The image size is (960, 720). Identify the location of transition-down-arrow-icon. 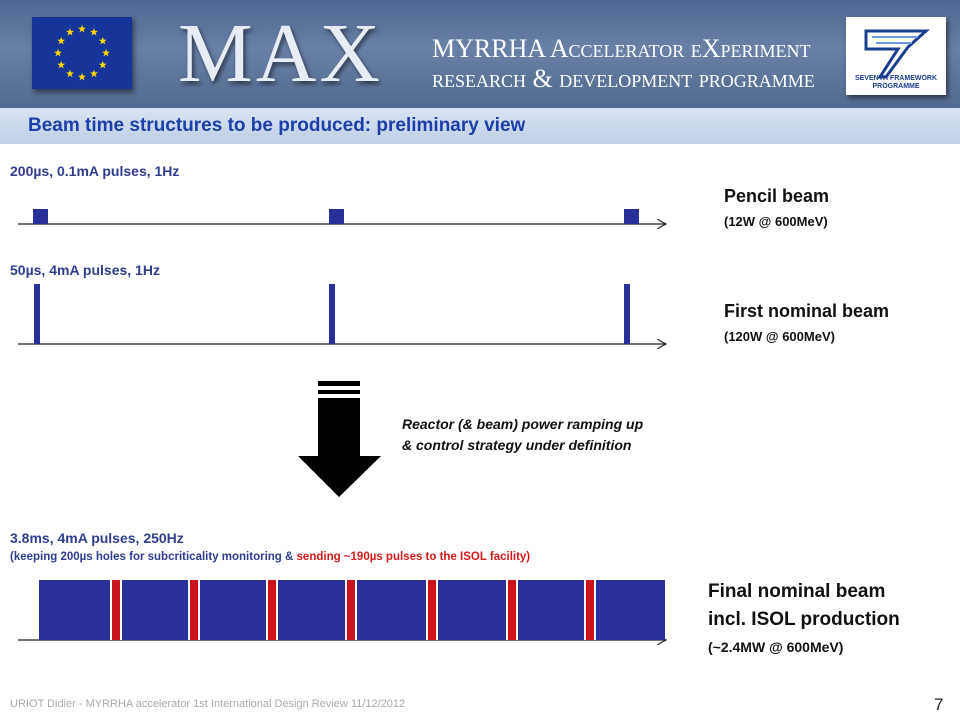
(339, 439).